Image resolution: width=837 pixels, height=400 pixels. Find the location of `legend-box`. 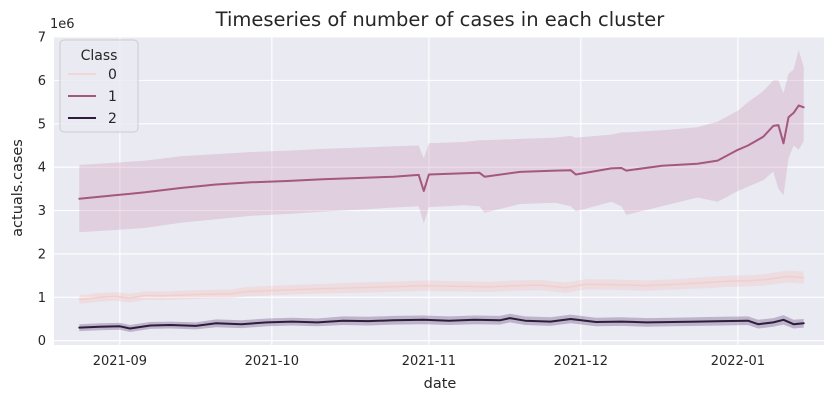

legend-box is located at coordinates (99, 86).